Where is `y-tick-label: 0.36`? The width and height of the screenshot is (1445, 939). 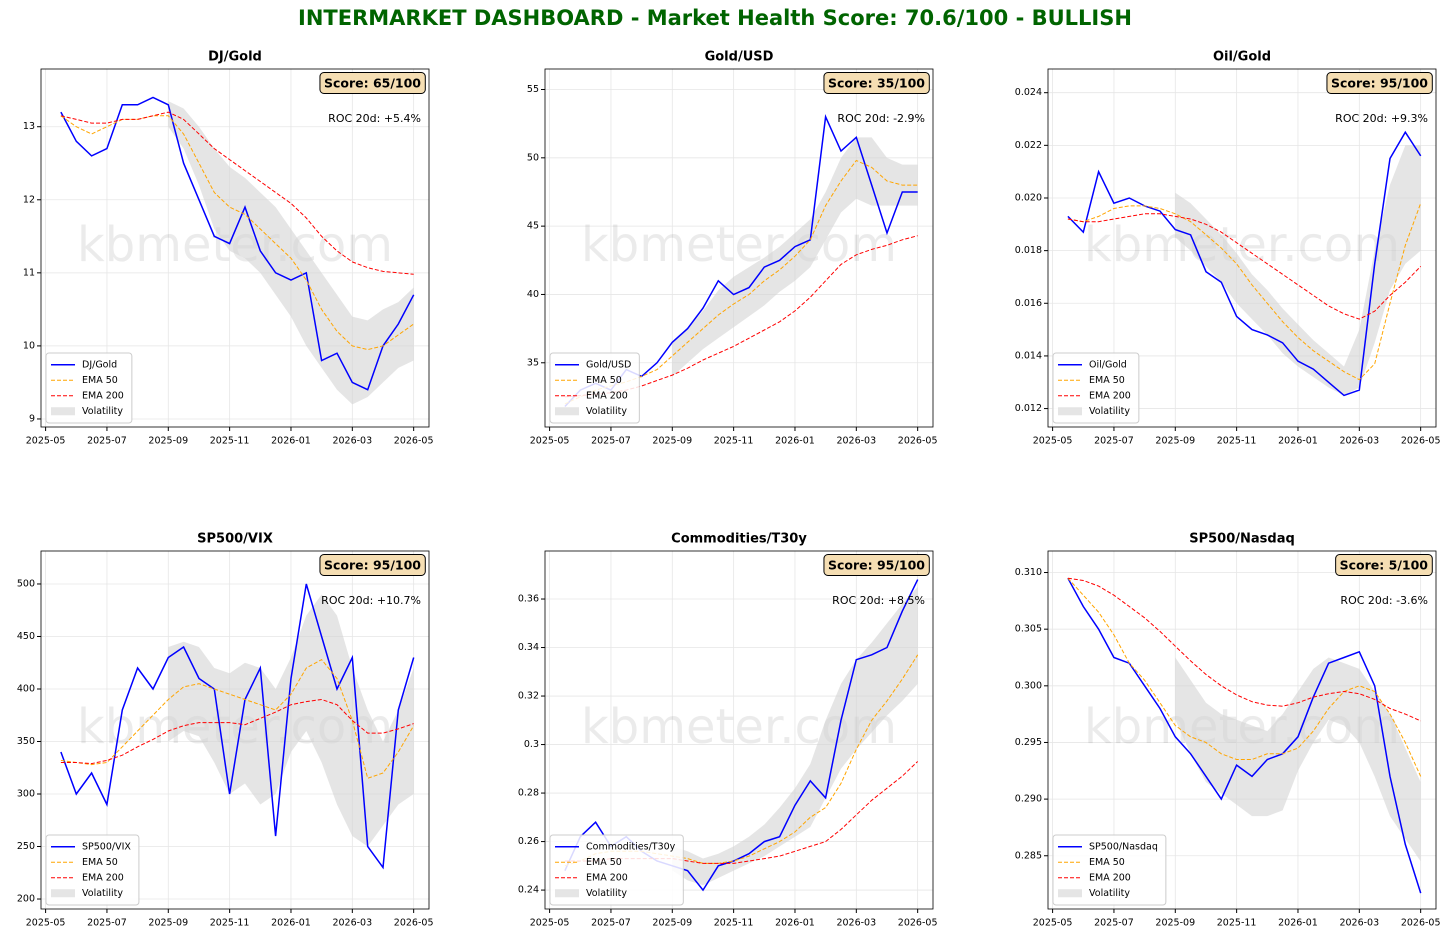 y-tick-label: 0.36 is located at coordinates (528, 599).